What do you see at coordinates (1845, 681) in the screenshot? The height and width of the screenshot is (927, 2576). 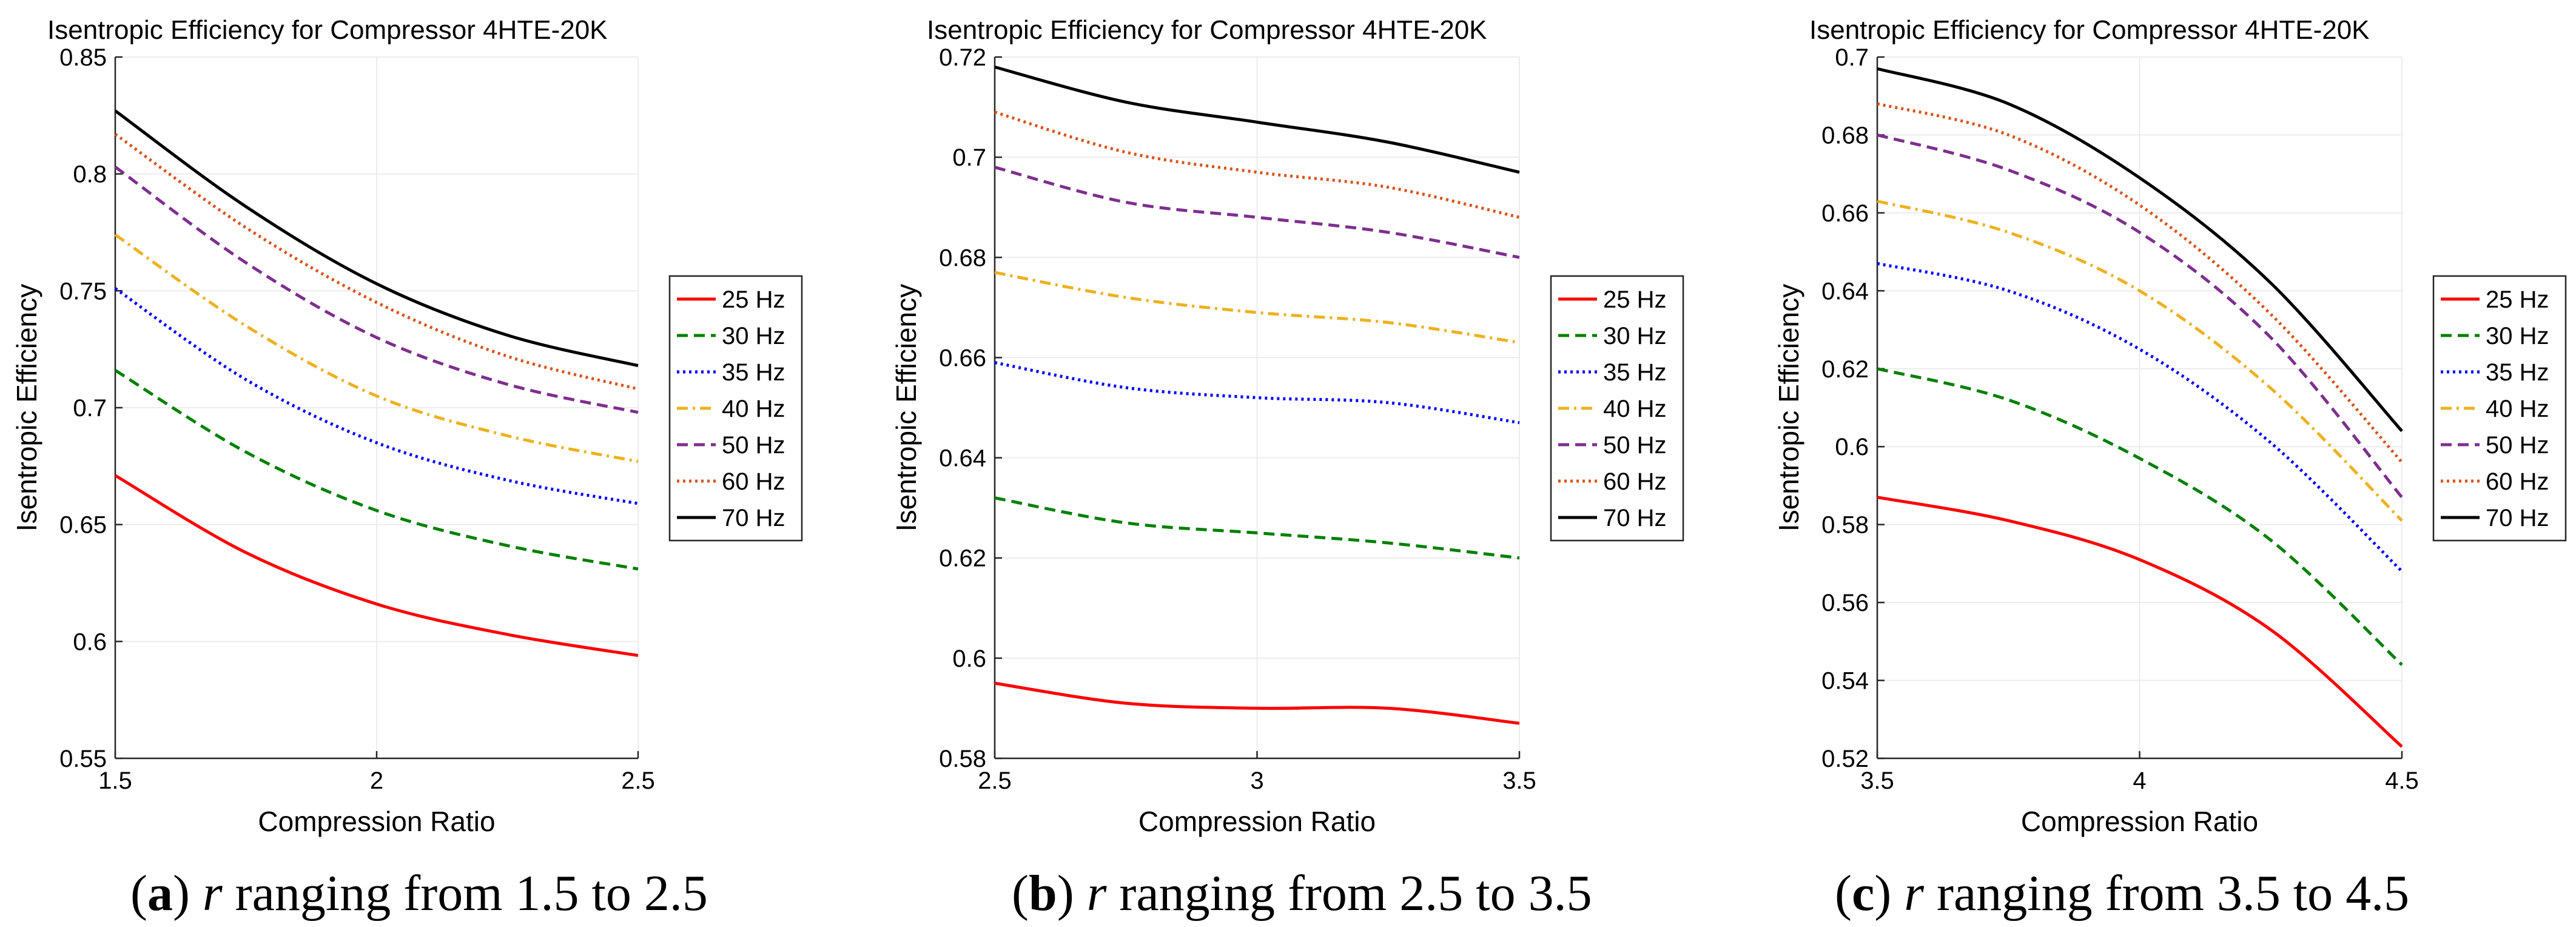 I see `y-tick-label: 0.54` at bounding box center [1845, 681].